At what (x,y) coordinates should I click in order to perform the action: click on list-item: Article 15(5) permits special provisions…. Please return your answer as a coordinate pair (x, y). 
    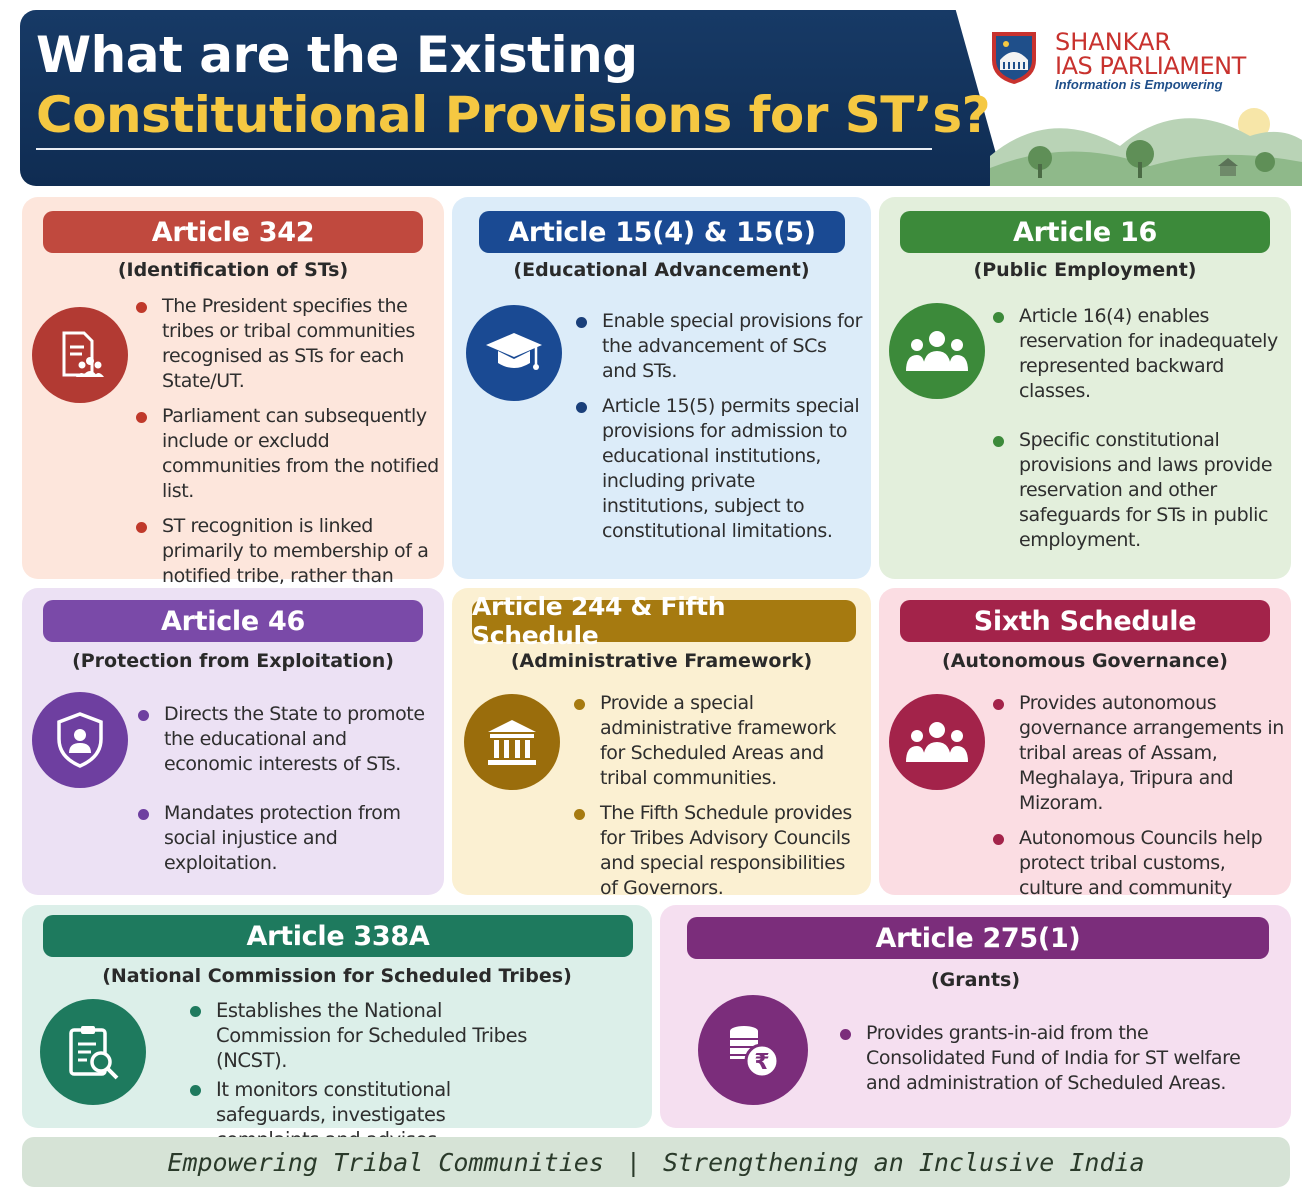
    Looking at the image, I should click on (719, 469).